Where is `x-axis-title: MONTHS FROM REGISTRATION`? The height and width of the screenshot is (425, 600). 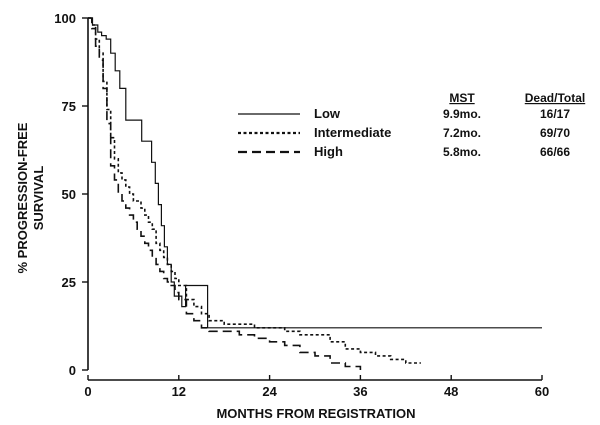
x-axis-title: MONTHS FROM REGISTRATION is located at coordinates (315, 413).